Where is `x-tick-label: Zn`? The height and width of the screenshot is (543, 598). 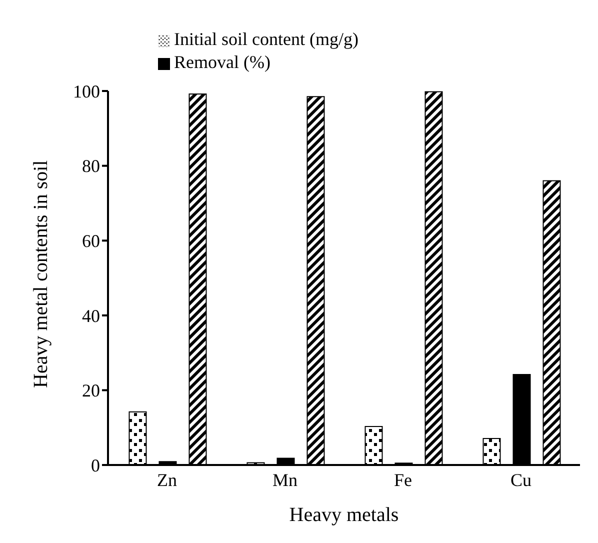 x-tick-label: Zn is located at coordinates (167, 480).